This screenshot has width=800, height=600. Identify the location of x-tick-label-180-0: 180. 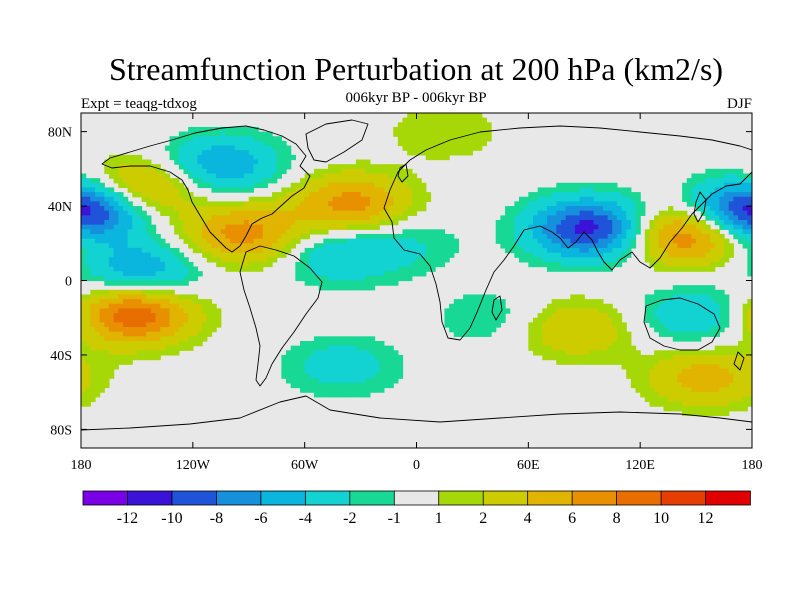
(81, 465).